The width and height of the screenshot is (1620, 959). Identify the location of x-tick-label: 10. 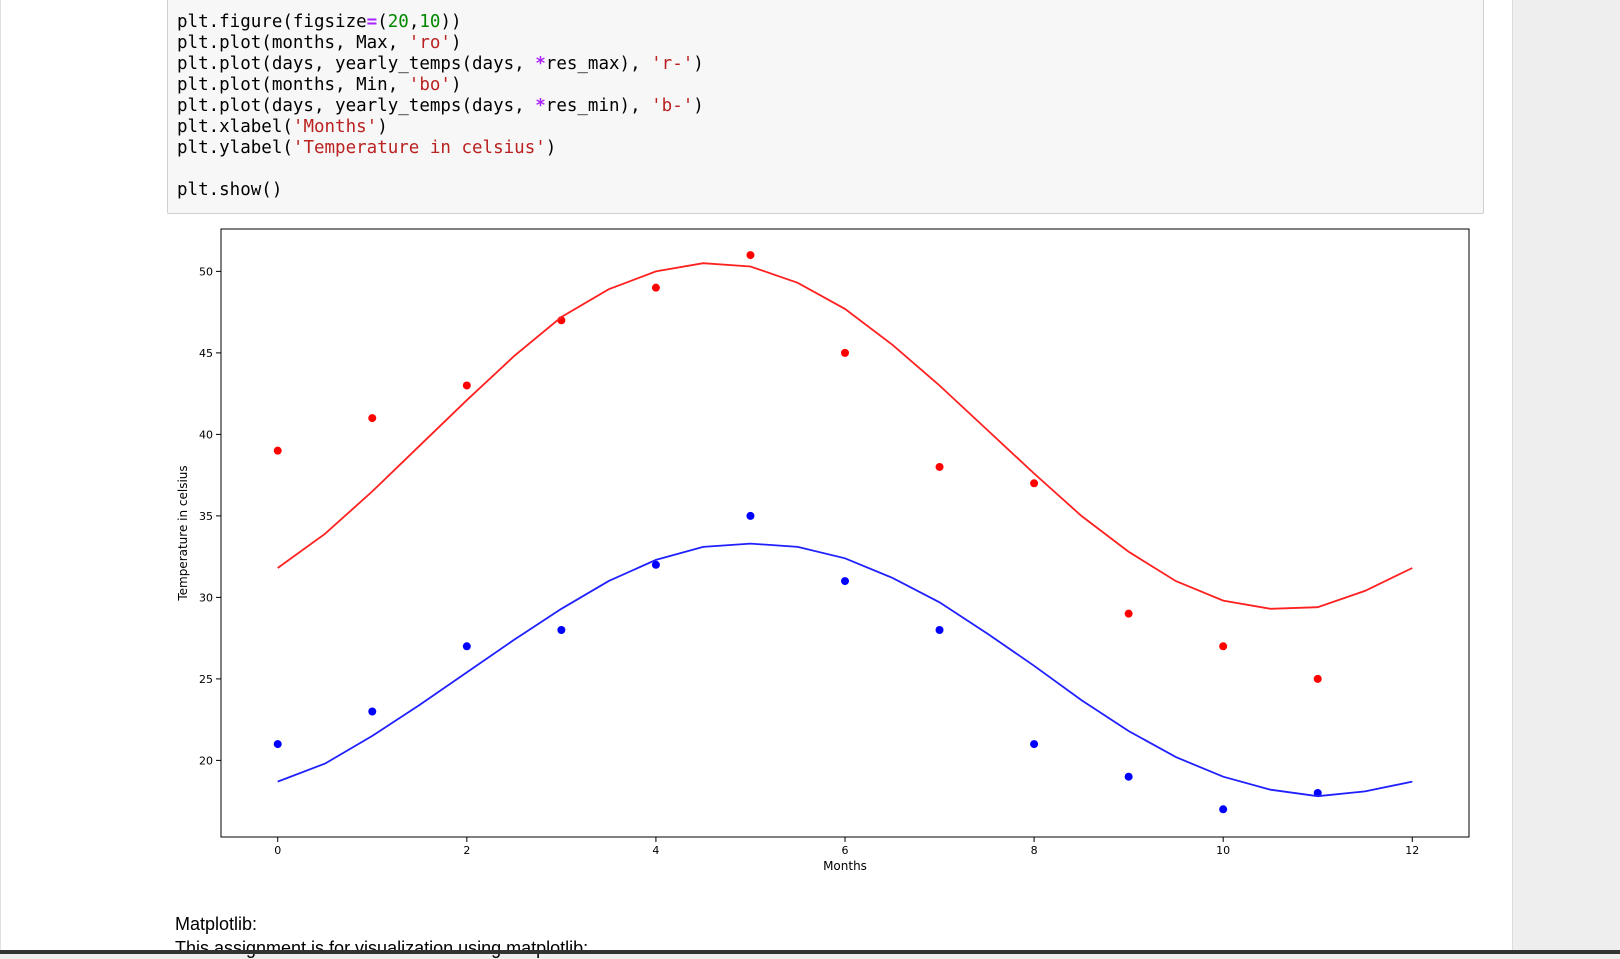
(1223, 850).